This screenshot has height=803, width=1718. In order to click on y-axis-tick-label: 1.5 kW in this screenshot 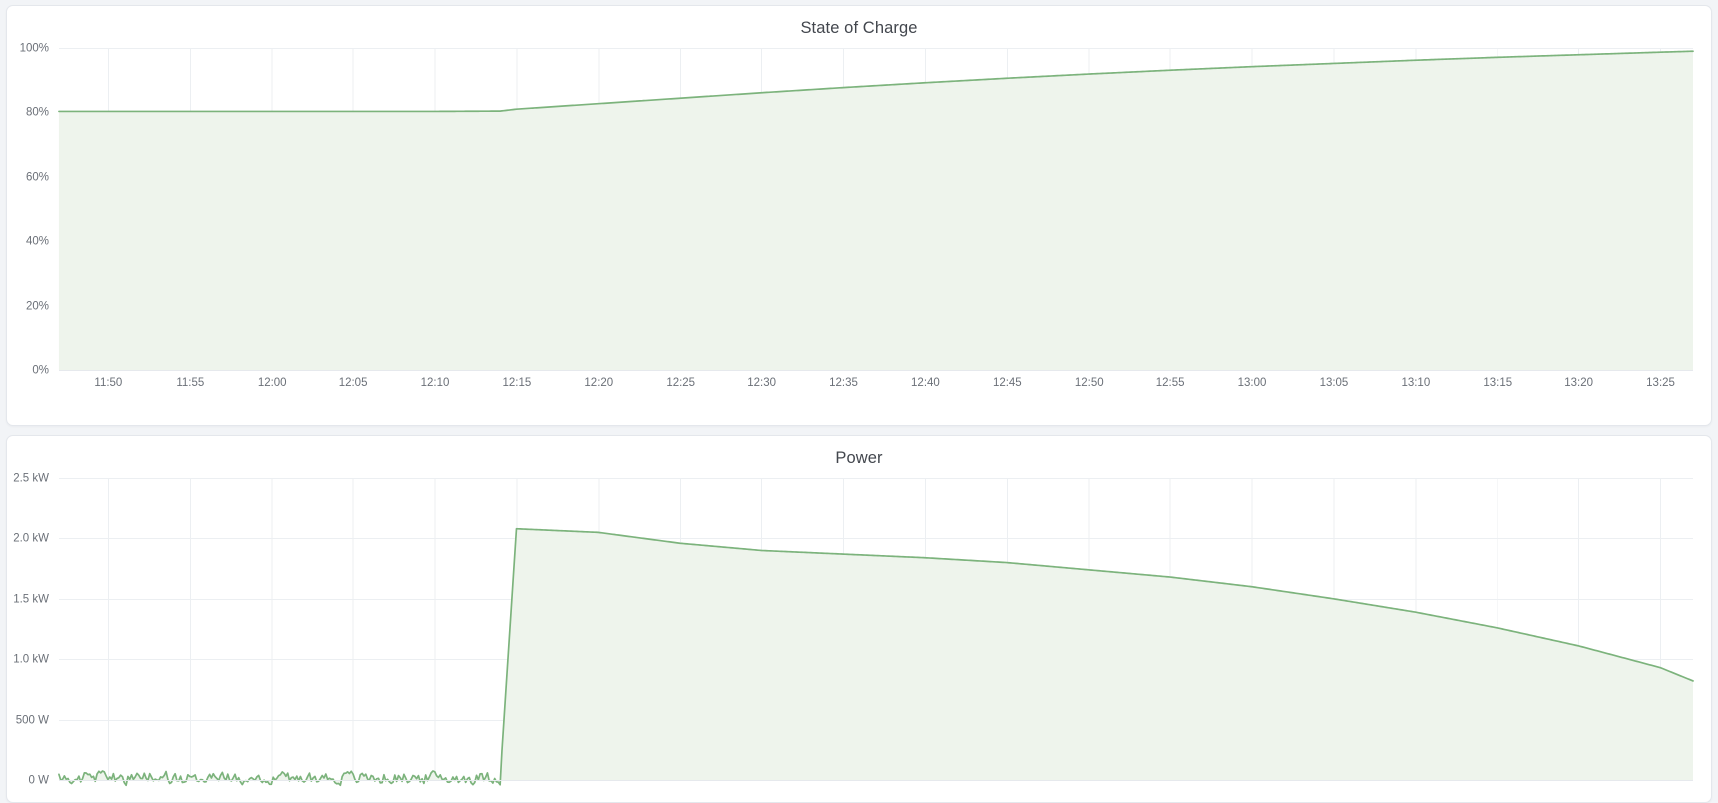, I will do `click(31, 600)`.